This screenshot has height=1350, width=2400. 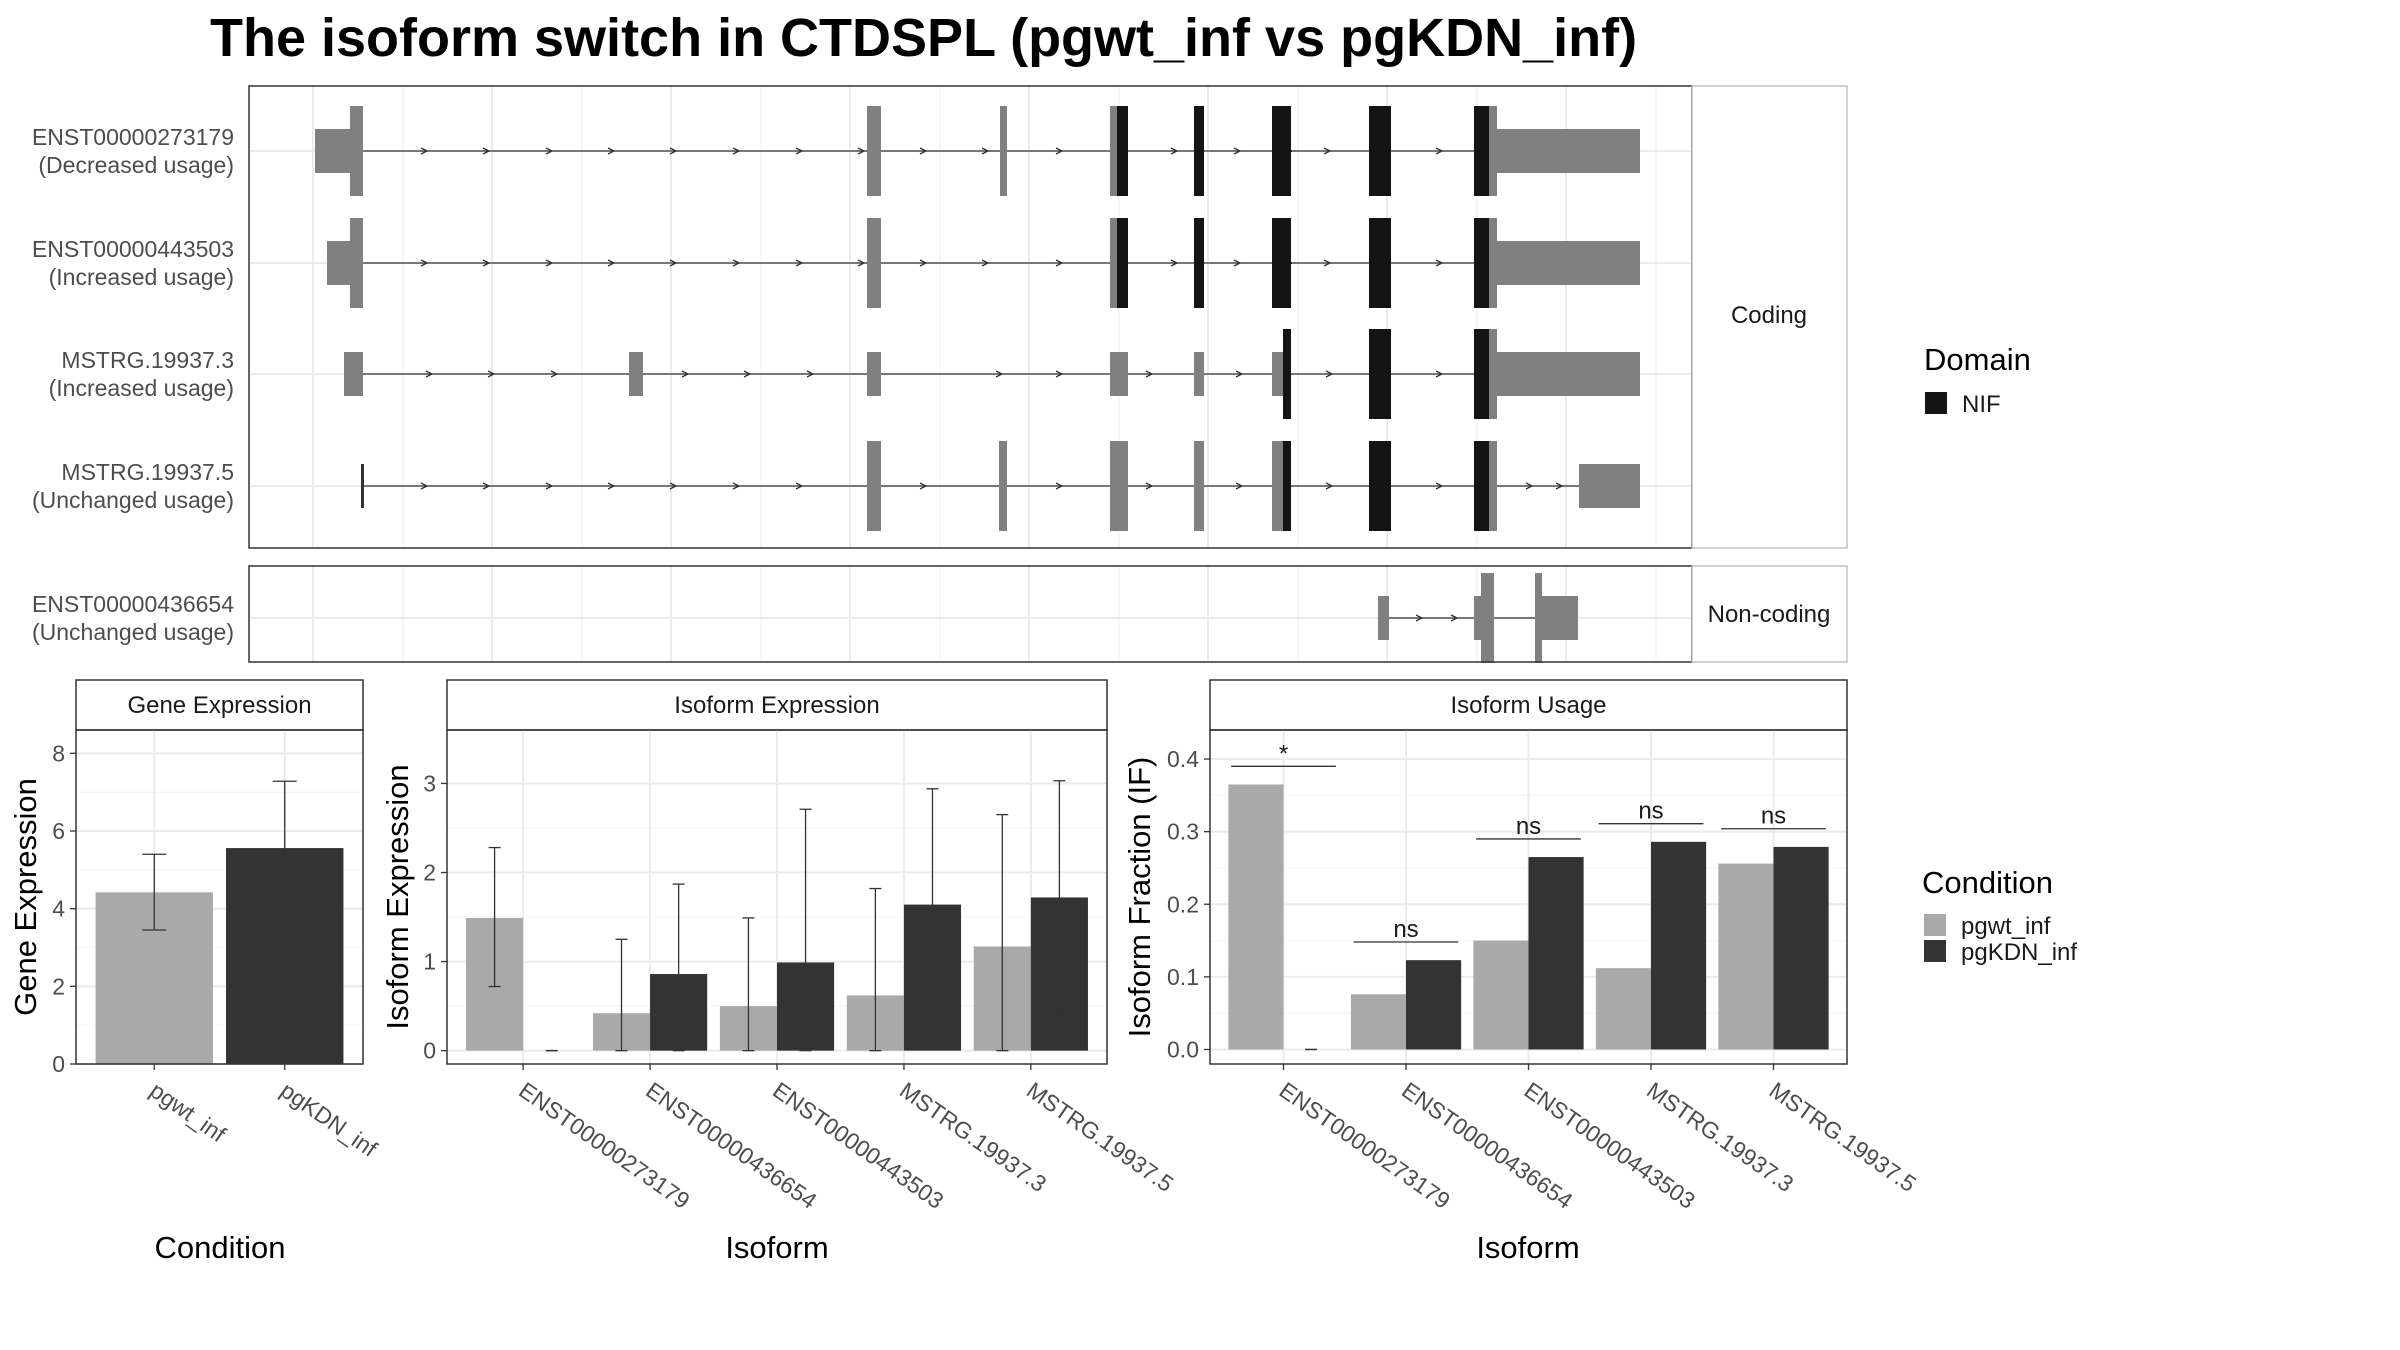 What do you see at coordinates (1283, 753) in the screenshot?
I see `significance-label: *` at bounding box center [1283, 753].